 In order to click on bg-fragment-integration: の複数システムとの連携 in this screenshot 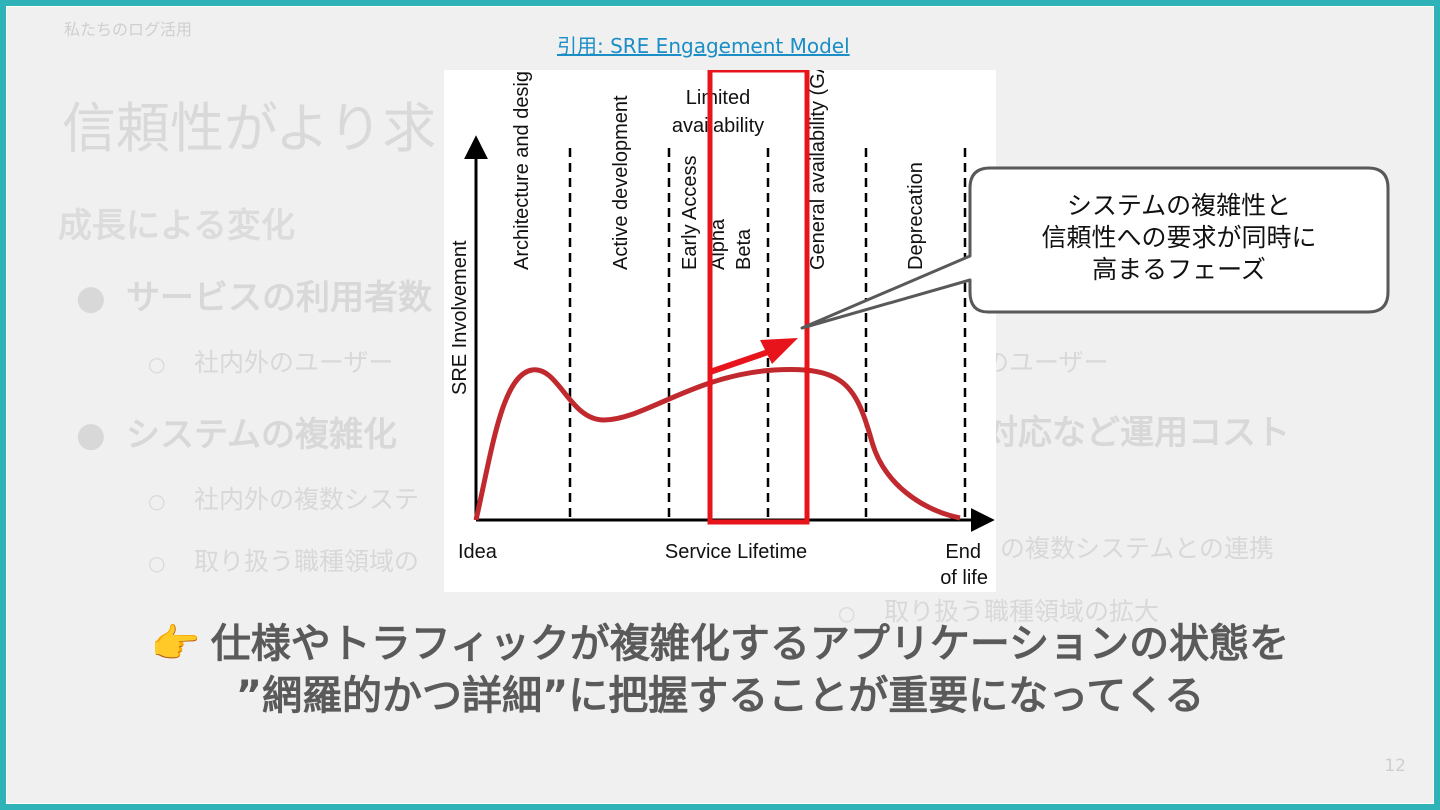, I will do `click(1137, 548)`.